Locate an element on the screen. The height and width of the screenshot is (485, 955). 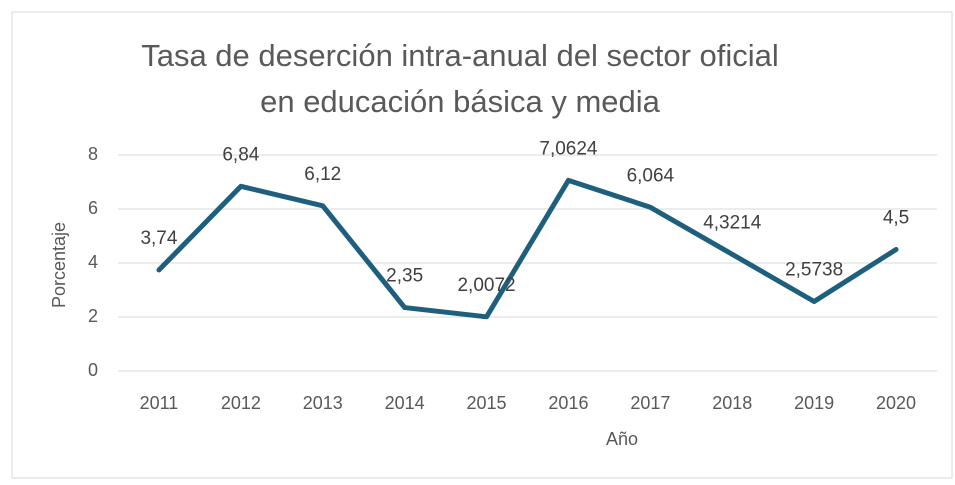
y-tick-label: 0 is located at coordinates (93, 370).